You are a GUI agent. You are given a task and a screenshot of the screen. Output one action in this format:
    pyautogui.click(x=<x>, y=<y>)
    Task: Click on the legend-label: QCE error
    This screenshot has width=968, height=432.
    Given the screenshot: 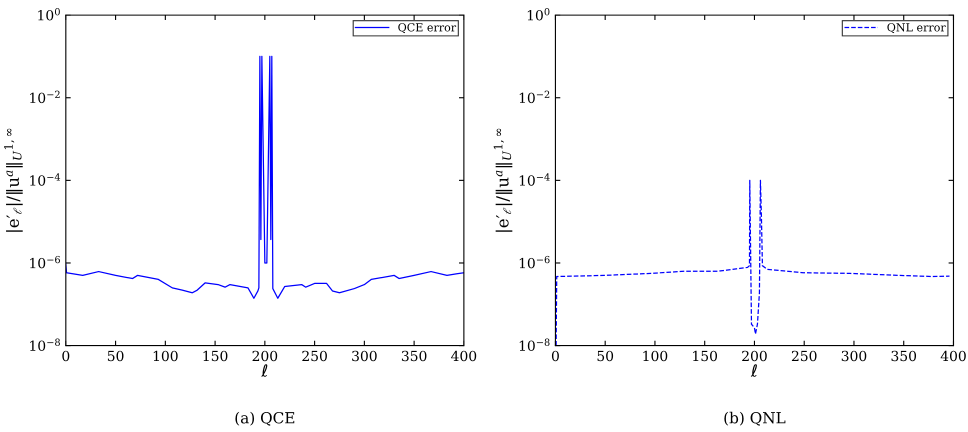 What is the action you would take?
    pyautogui.click(x=427, y=28)
    